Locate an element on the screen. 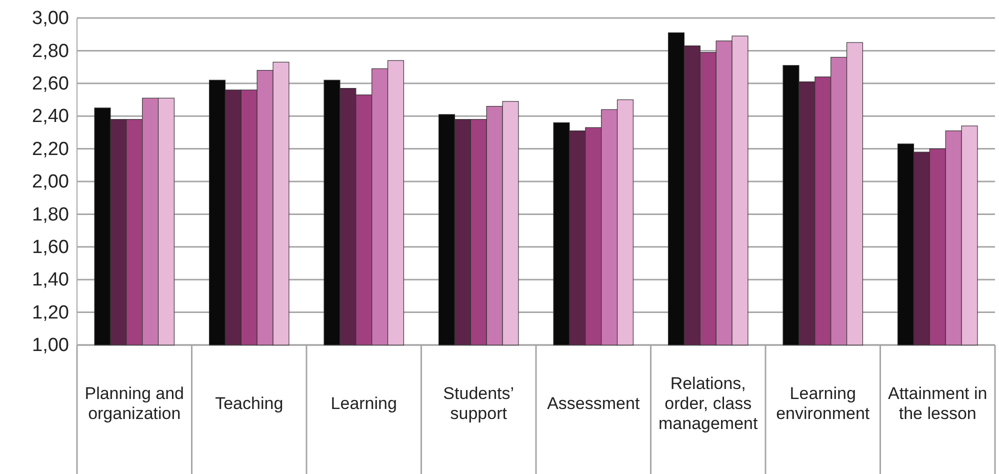 The height and width of the screenshot is (474, 999). y-tick-label: 2,80 is located at coordinates (50, 51).